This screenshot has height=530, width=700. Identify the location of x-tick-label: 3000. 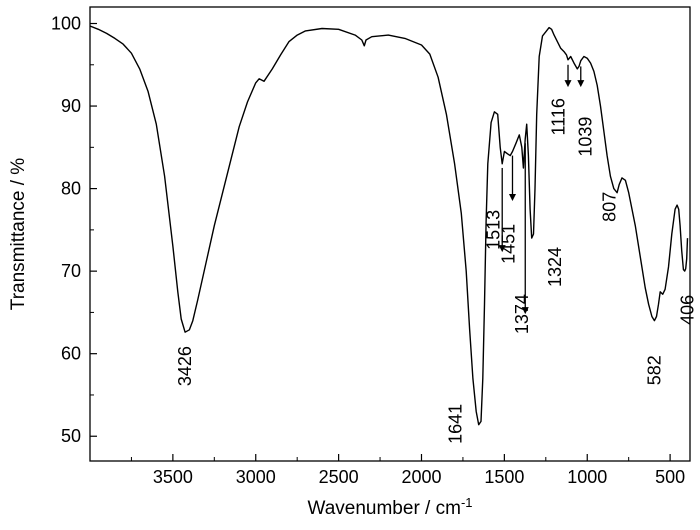
(256, 477).